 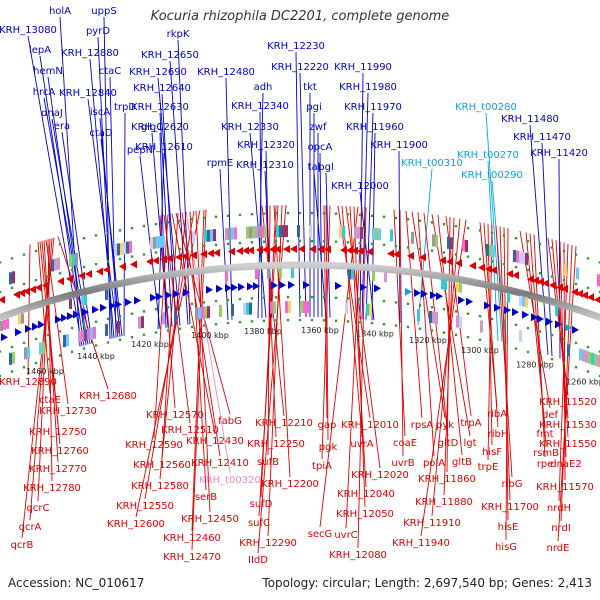 I want to click on scale-label: 1460 kbp, so click(x=45, y=371).